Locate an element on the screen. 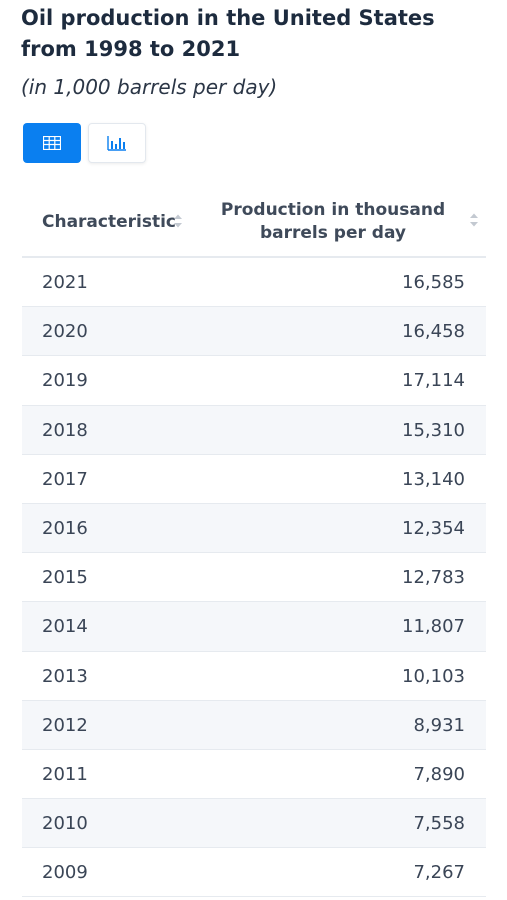 This screenshot has width=507, height=900. production-cell: 12,783 is located at coordinates (433, 578).